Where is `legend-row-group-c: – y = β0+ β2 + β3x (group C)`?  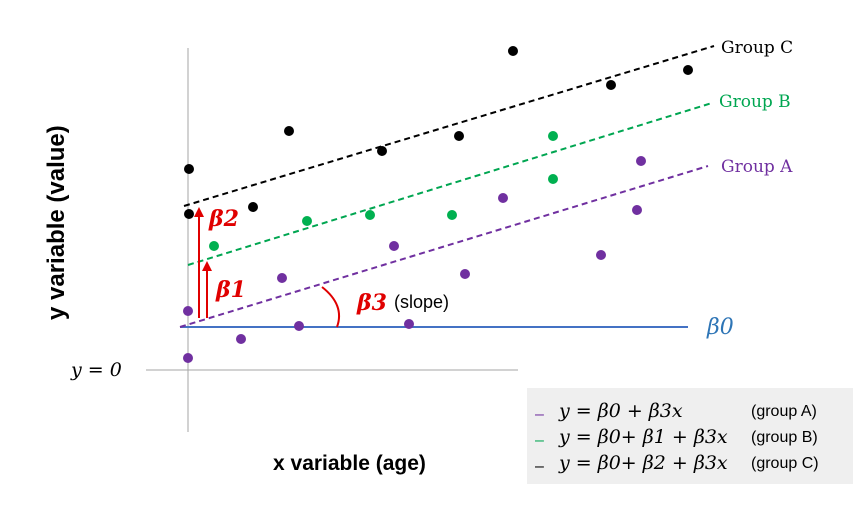
legend-row-group-c: – y = β0+ β2 + β3x (group C) is located at coordinates (690, 463).